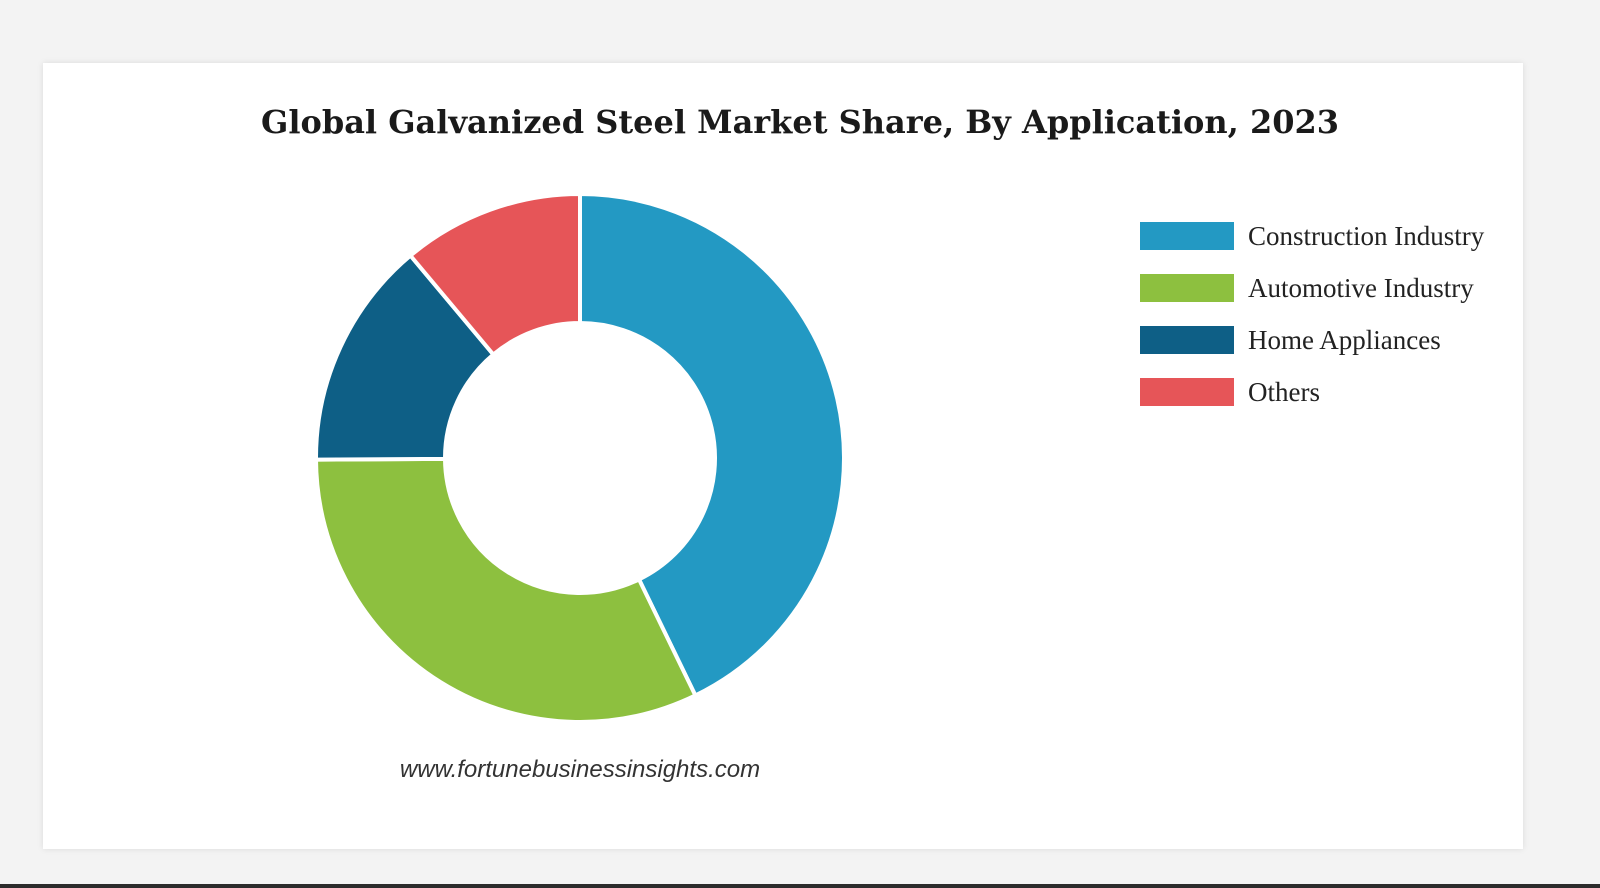 Image resolution: width=1600 pixels, height=888 pixels. Describe the element at coordinates (580, 769) in the screenshot. I see `source-credit: www.fortunebusinessinsights.com` at that location.